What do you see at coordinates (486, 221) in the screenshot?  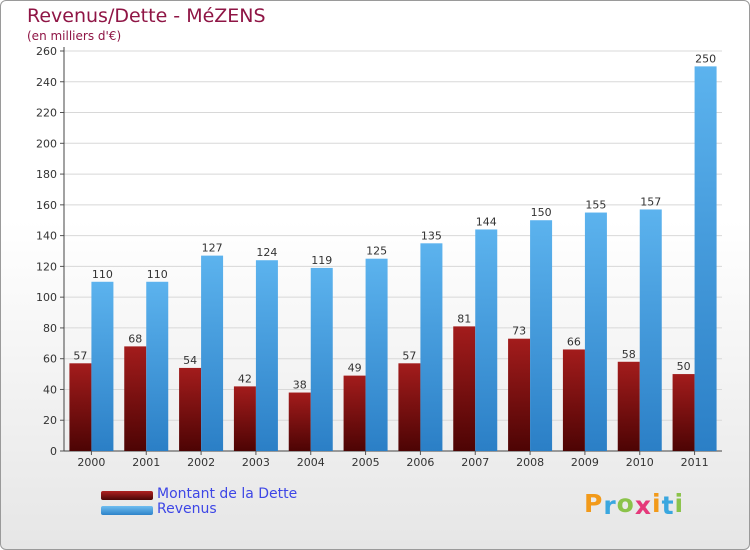 I see `data-label-revenus-2007: 144` at bounding box center [486, 221].